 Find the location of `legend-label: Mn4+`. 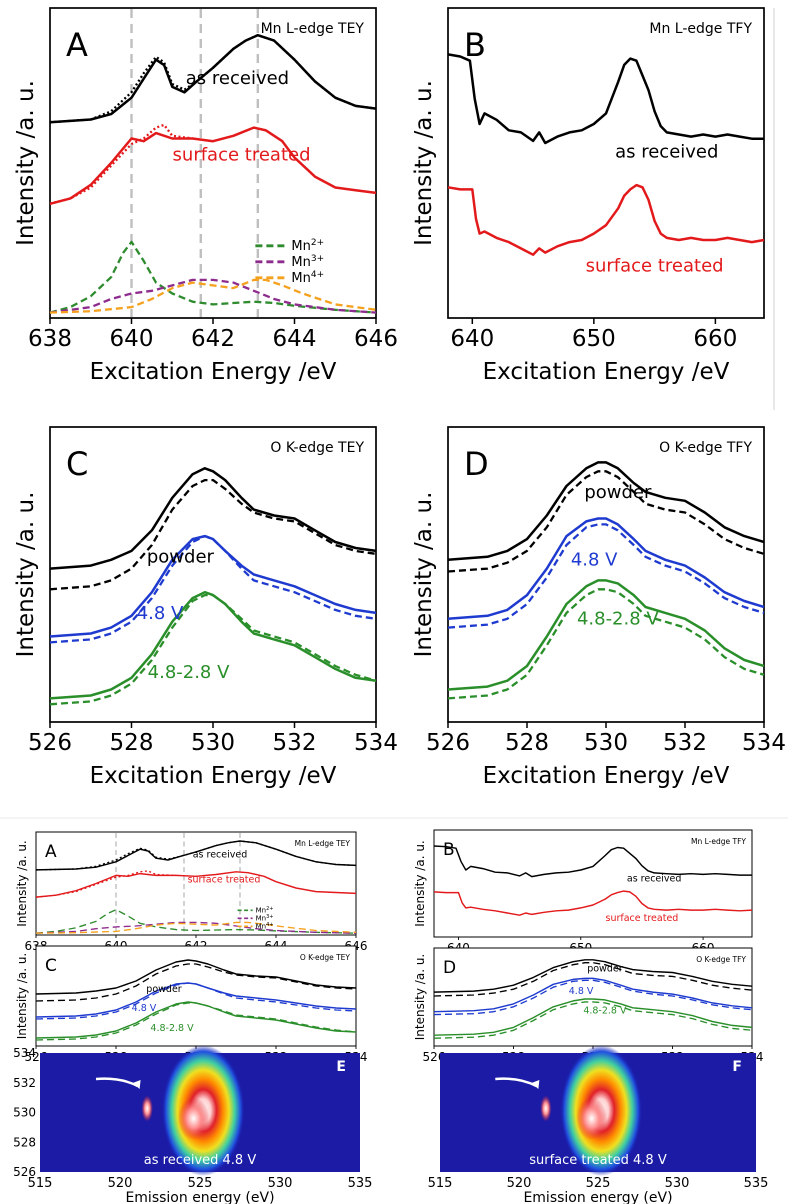

legend-label: Mn4+ is located at coordinates (265, 926).